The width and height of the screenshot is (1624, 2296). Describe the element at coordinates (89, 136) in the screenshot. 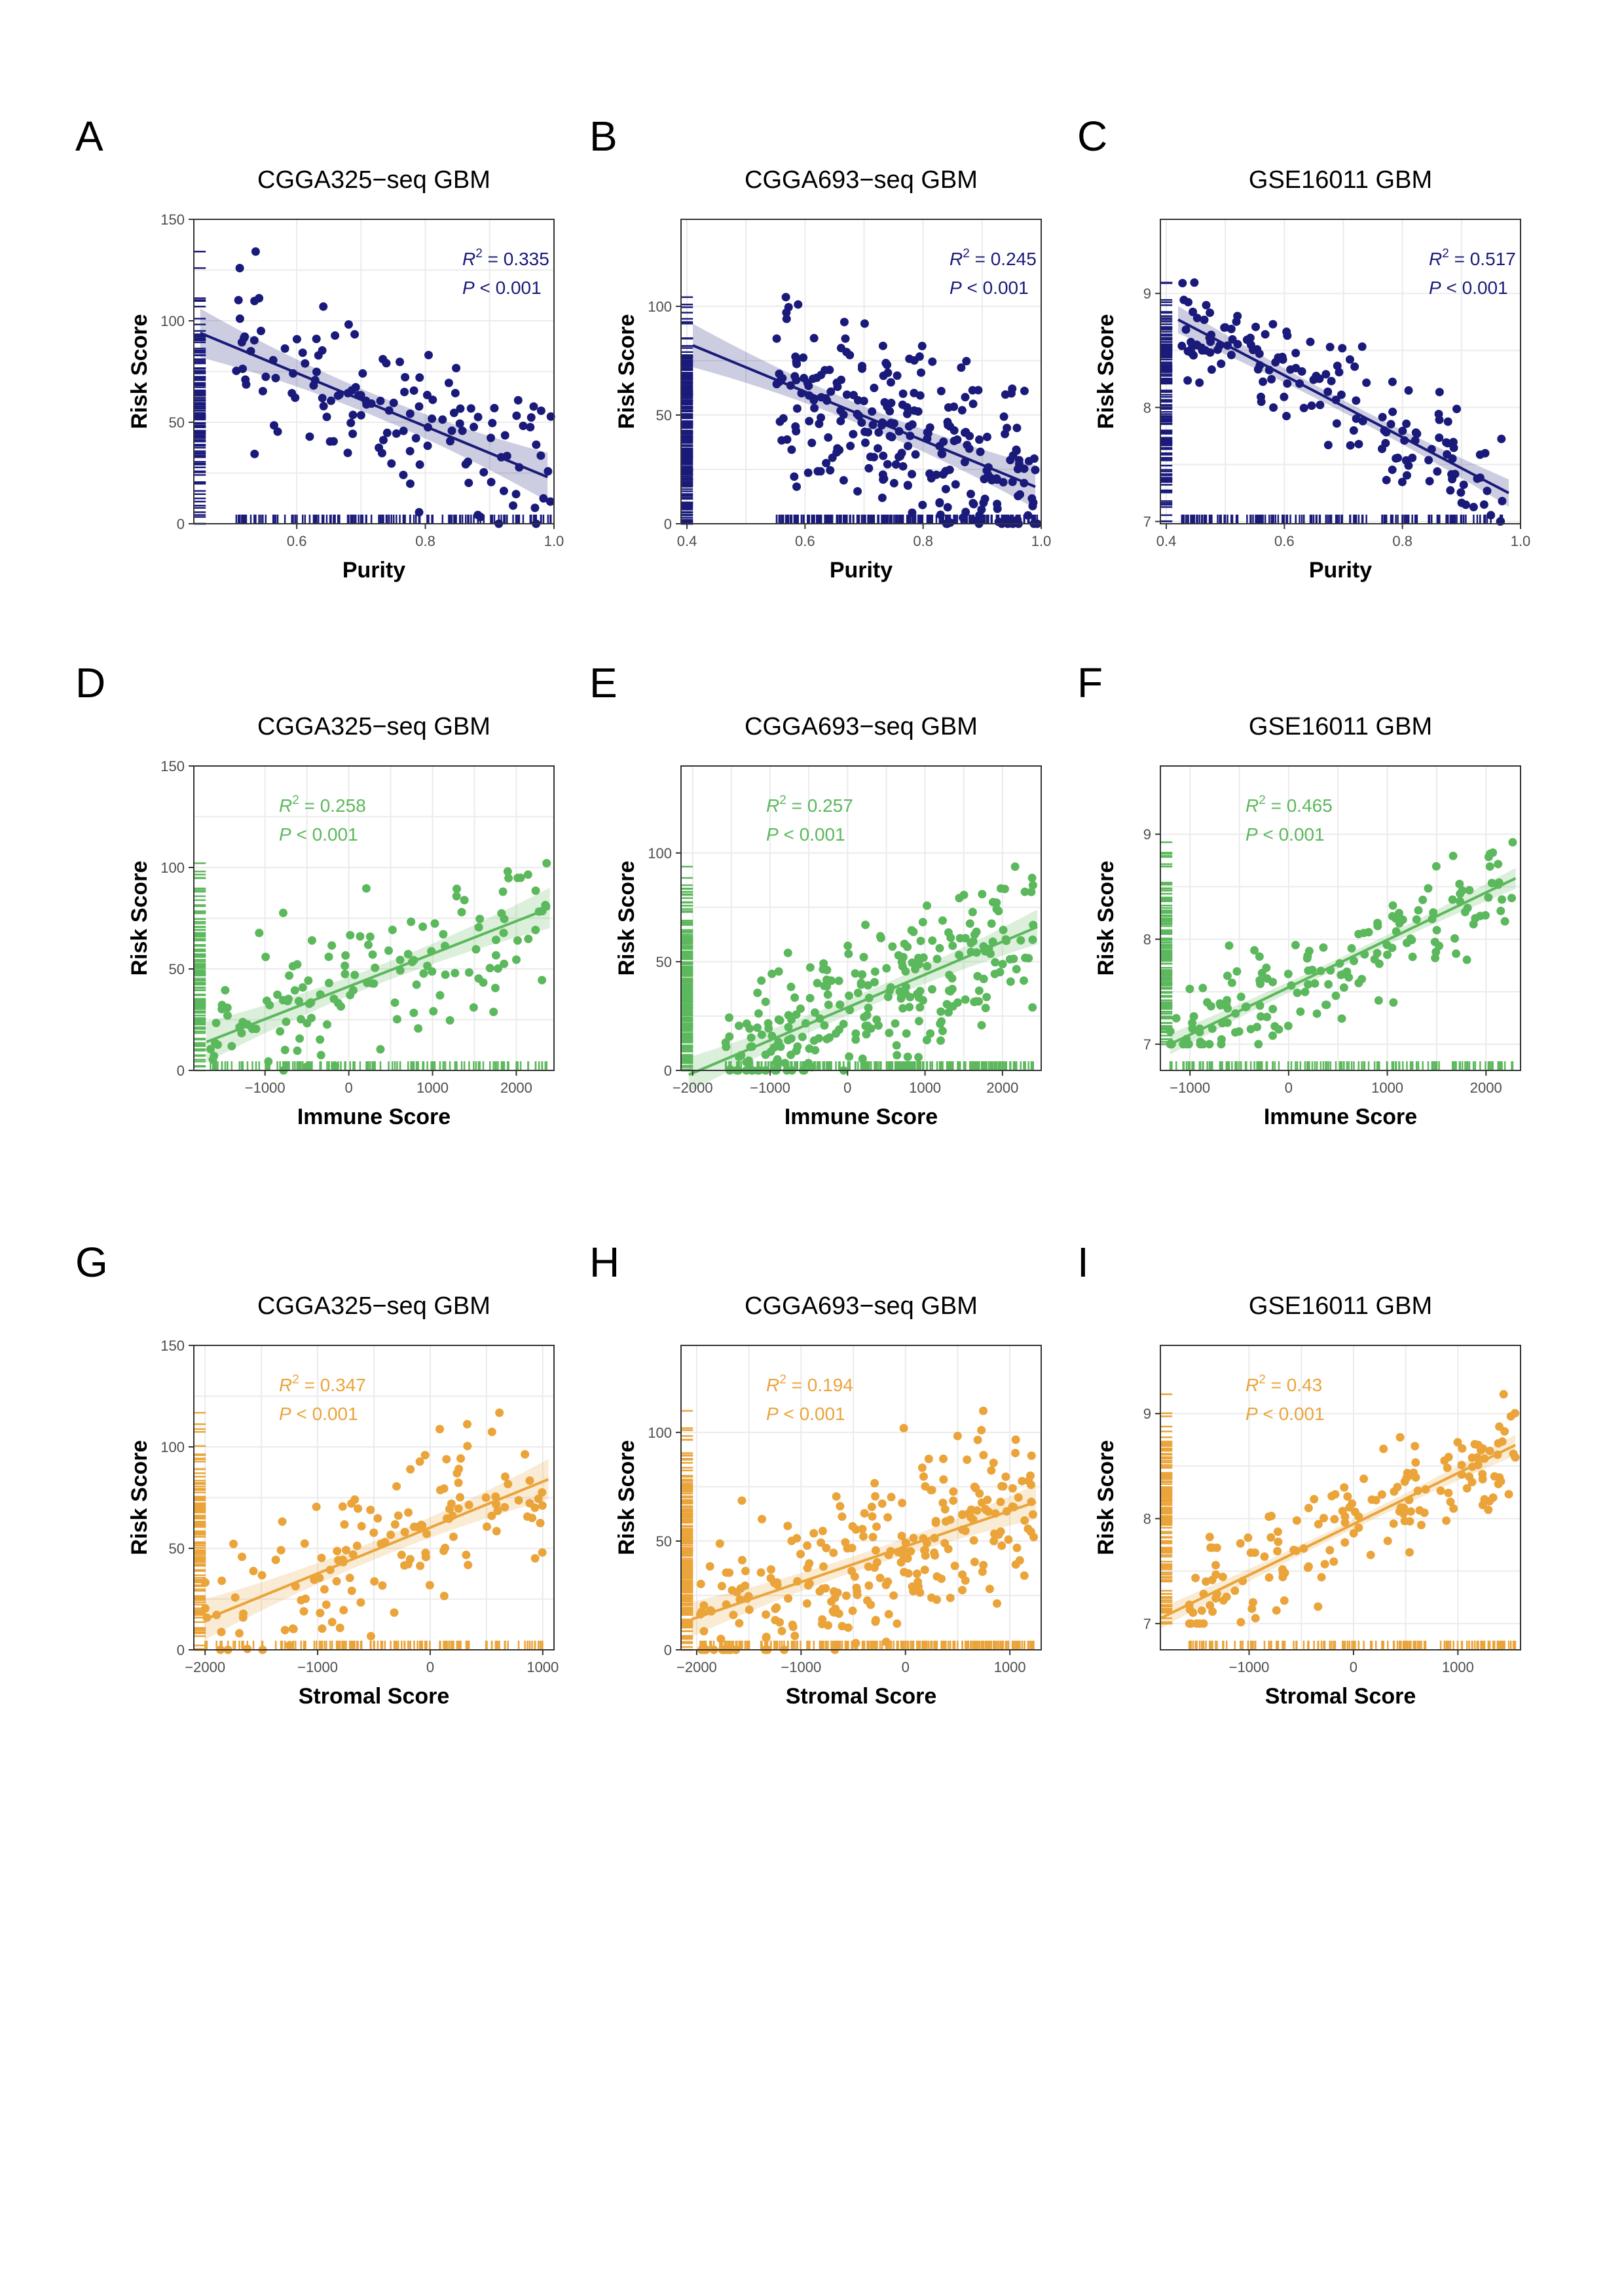

I see `panel-letter: A` at that location.